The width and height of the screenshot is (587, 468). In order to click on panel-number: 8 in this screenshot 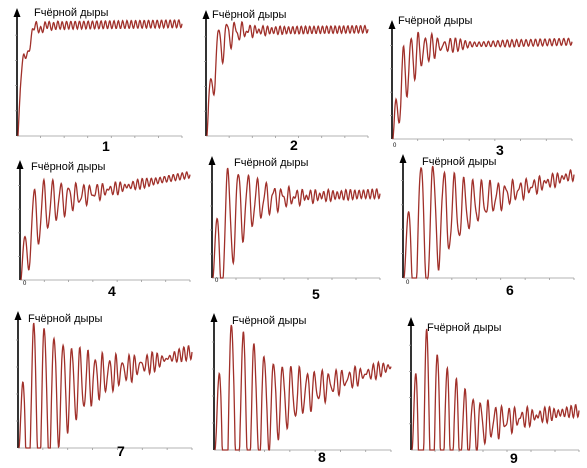, I will do `click(322, 457)`.